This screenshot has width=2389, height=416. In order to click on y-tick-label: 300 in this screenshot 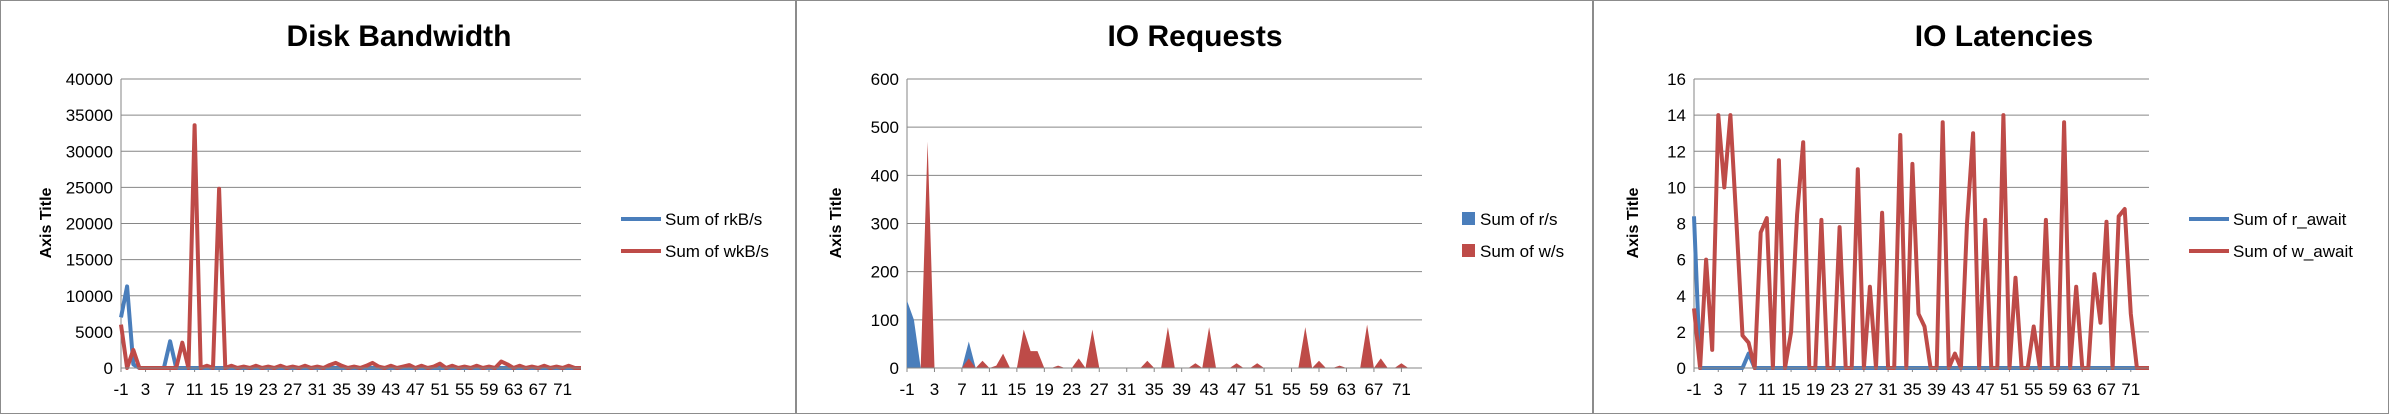, I will do `click(885, 224)`.